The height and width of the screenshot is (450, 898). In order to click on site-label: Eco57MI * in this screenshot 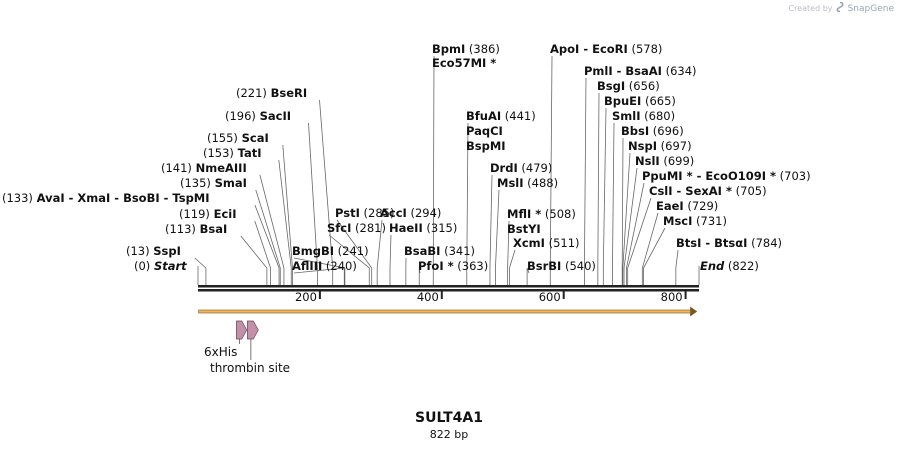, I will do `click(464, 63)`.